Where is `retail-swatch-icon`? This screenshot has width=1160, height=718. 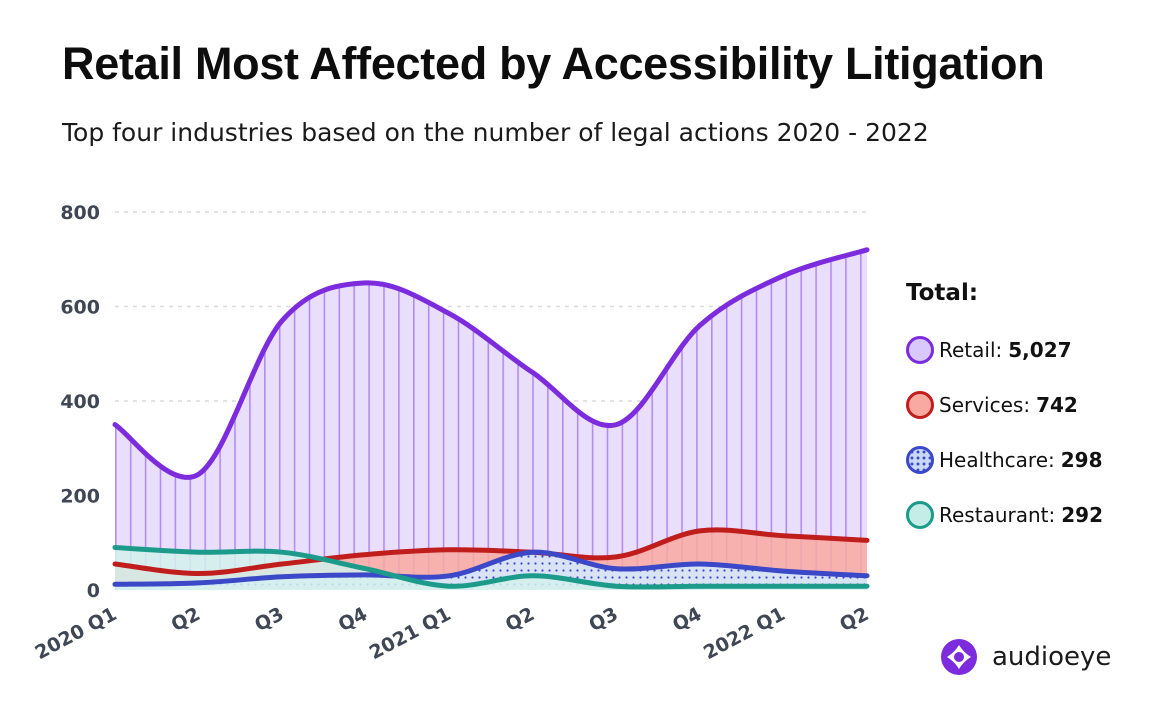 retail-swatch-icon is located at coordinates (920, 350).